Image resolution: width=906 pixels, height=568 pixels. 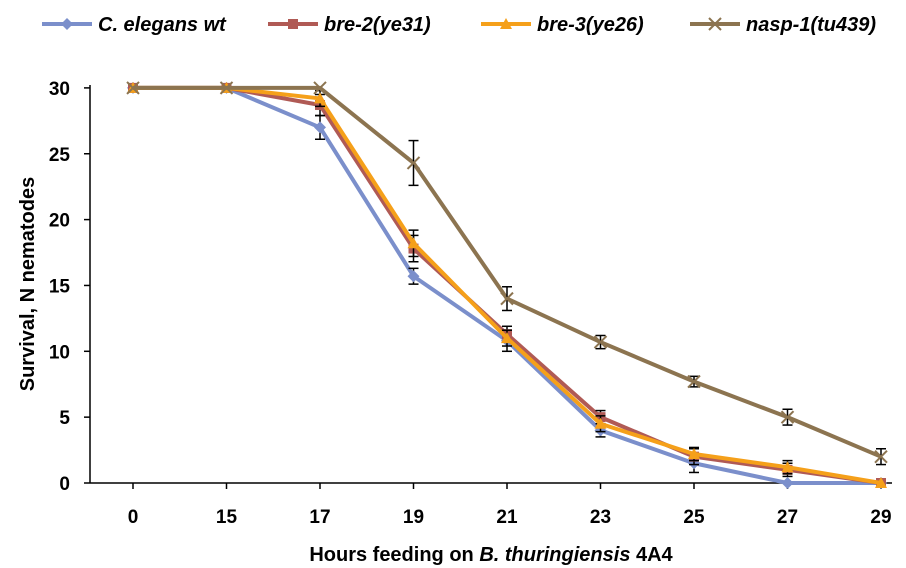 I want to click on x-tick-label: 23, so click(x=600, y=517).